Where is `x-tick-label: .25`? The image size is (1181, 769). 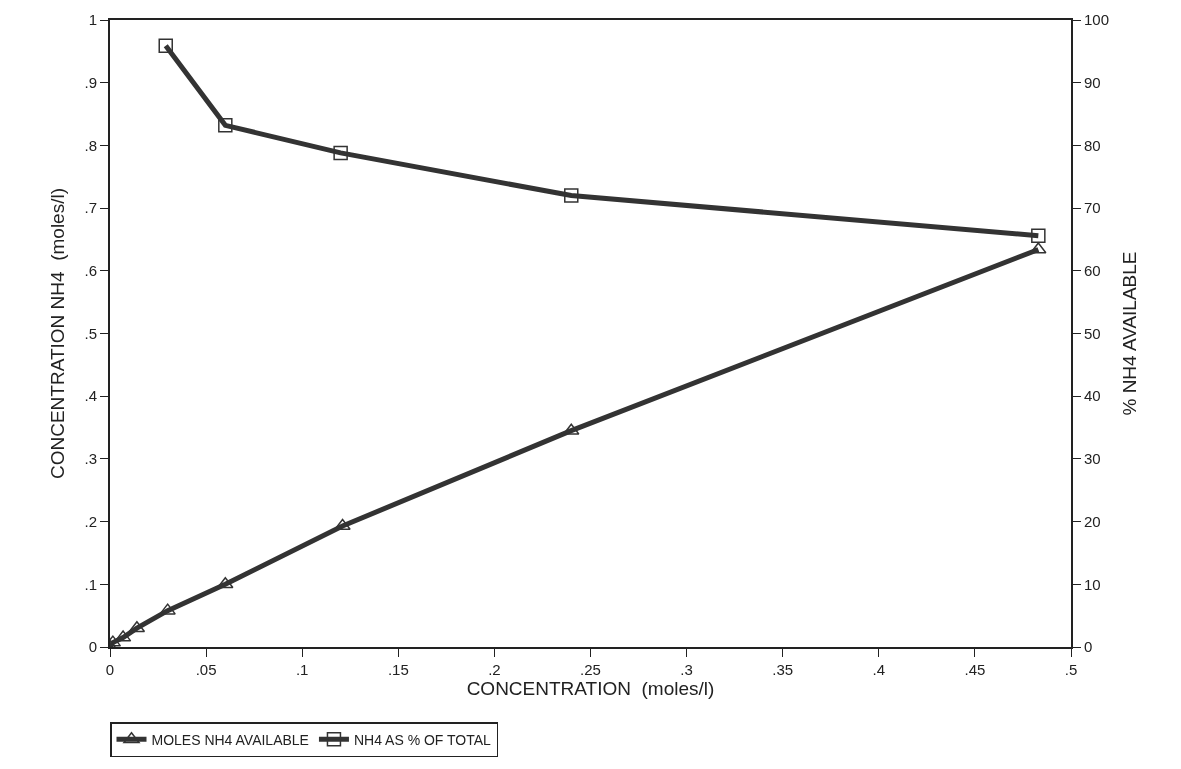 x-tick-label: .25 is located at coordinates (590, 669).